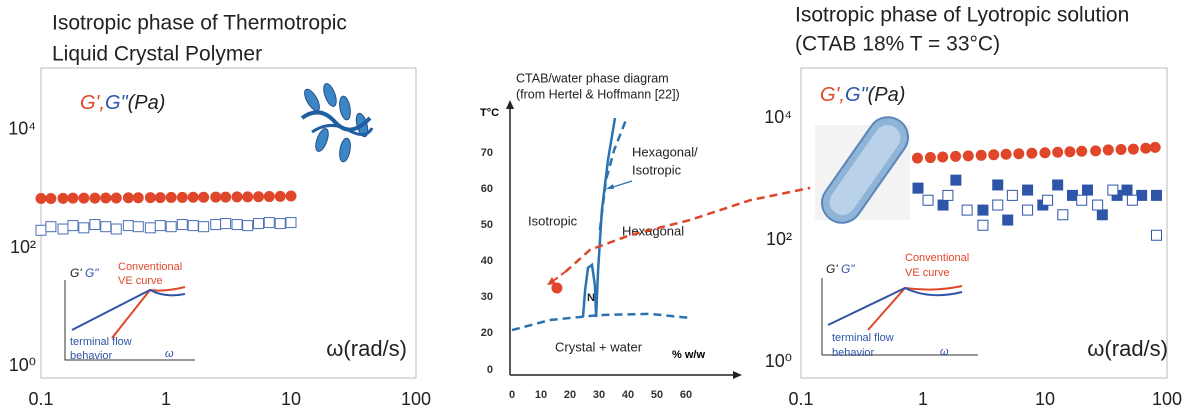 Image resolution: width=1200 pixels, height=413 pixels. I want to click on annotation: Hexagonal/, so click(665, 151).